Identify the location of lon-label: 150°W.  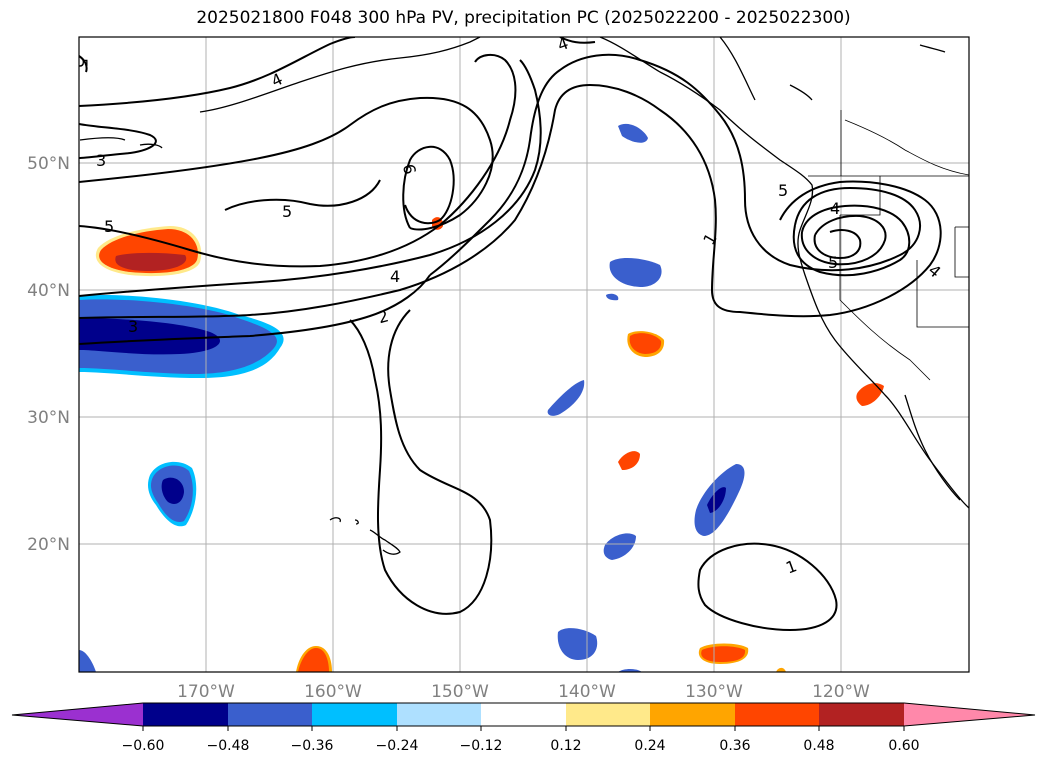
(460, 692).